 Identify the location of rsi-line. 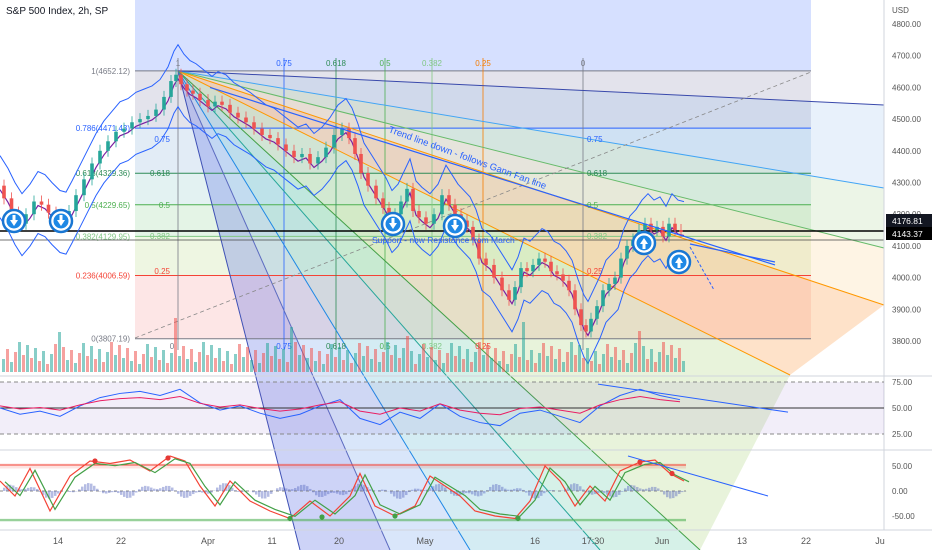
(340, 407).